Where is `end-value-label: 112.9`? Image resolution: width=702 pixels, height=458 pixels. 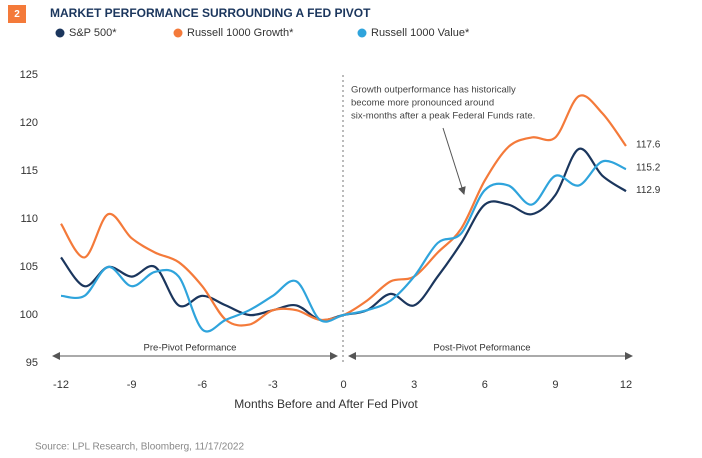
end-value-label: 112.9 is located at coordinates (648, 190).